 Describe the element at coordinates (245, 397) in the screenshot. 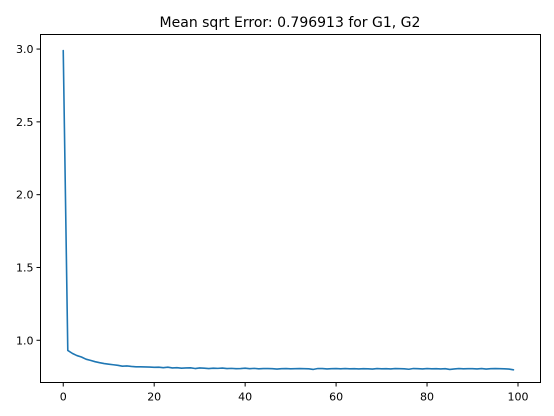

I see `x-tick-label: 40` at that location.